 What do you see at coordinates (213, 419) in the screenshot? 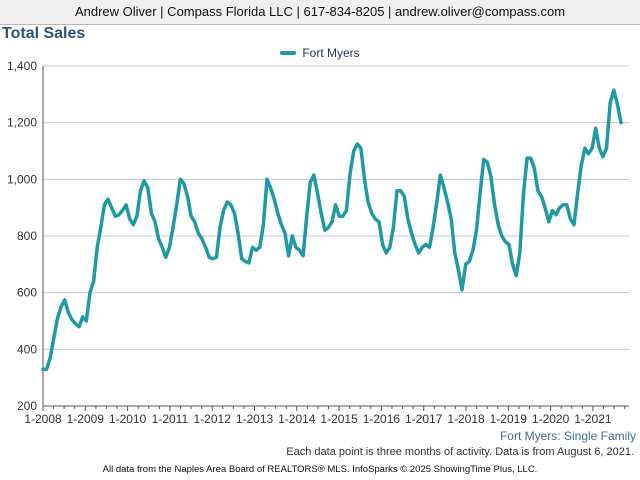
I see `x-tick-label: 1-2012` at bounding box center [213, 419].